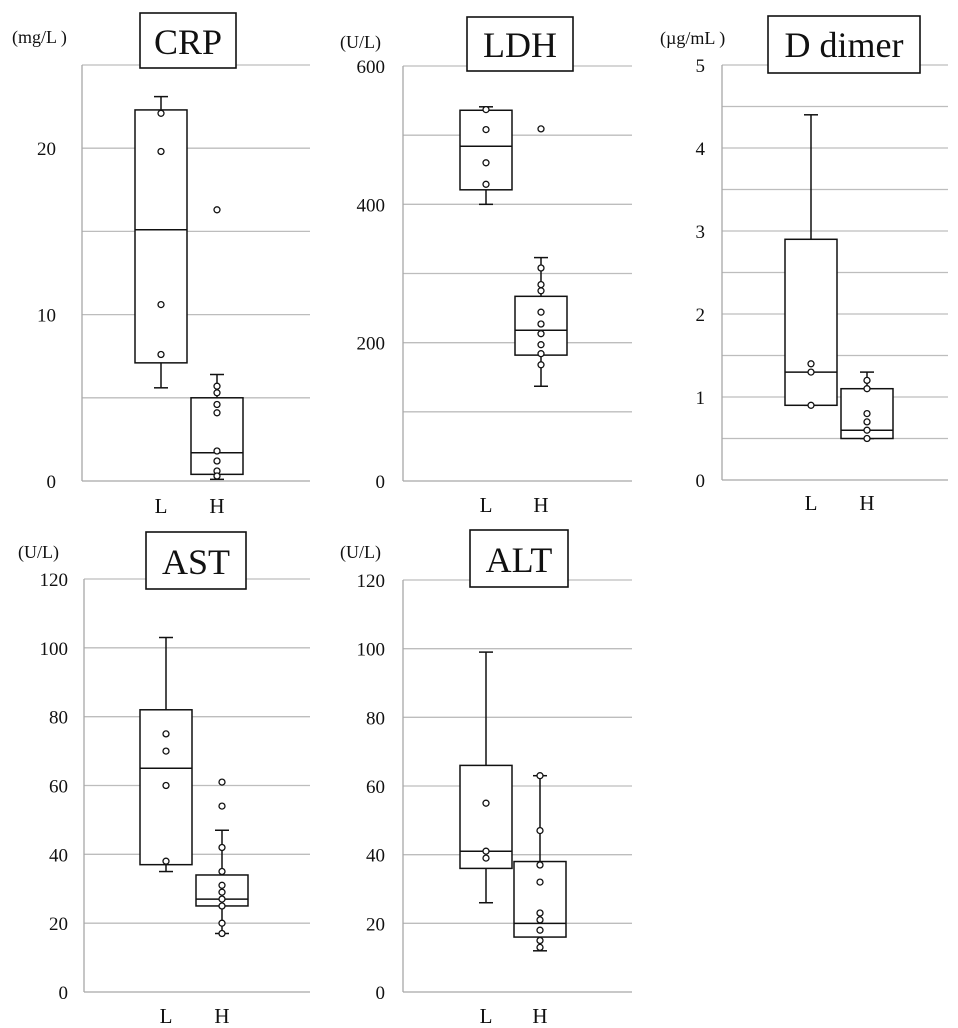 The height and width of the screenshot is (1028, 958). Describe the element at coordinates (844, 45) in the screenshot. I see `d-dimer-title: D dimer` at that location.